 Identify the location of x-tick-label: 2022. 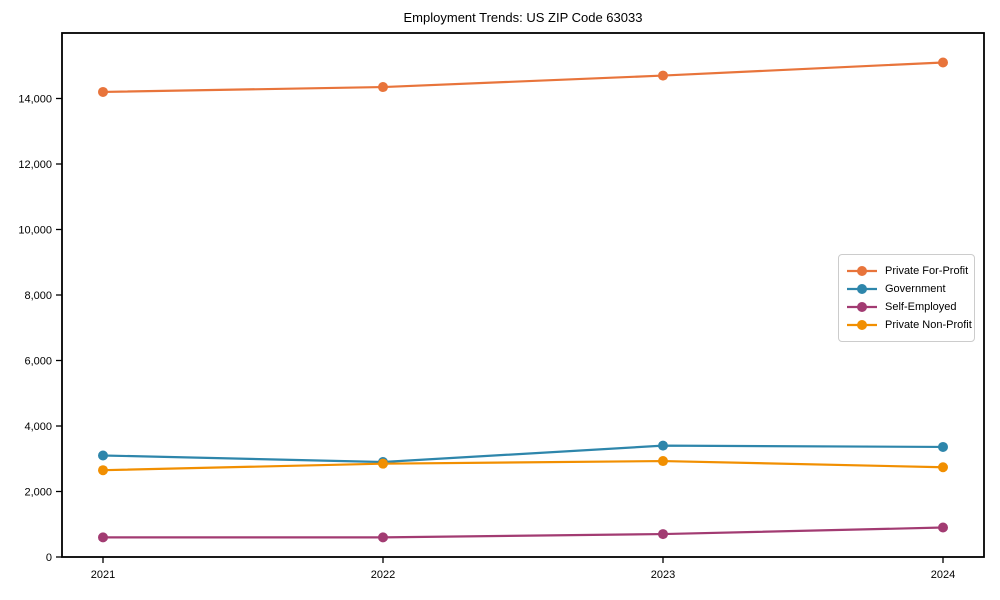
(383, 575).